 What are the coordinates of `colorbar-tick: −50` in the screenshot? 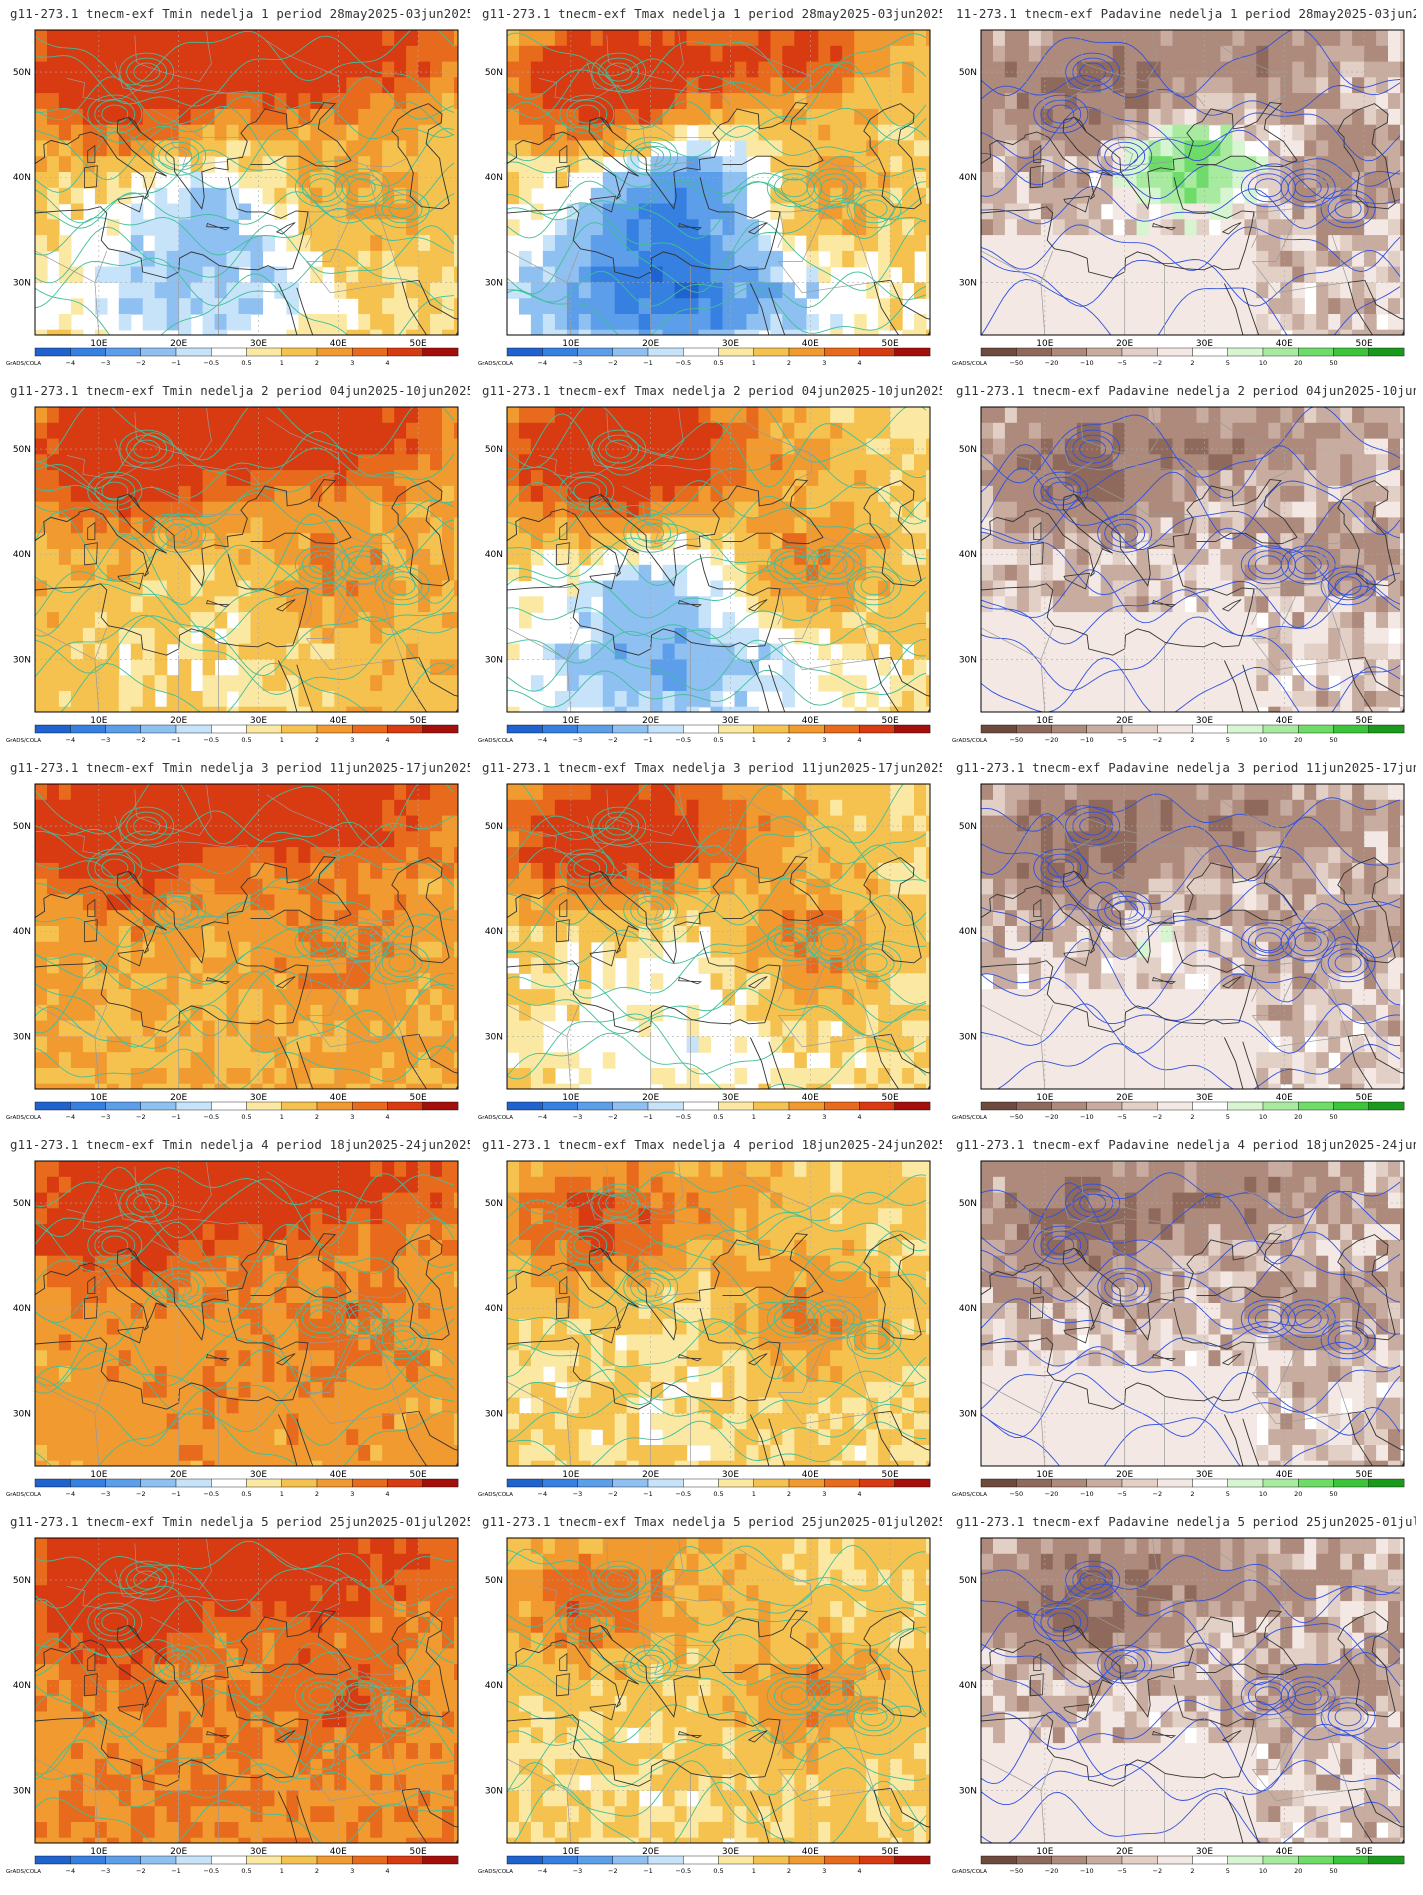 It's located at (1016, 740).